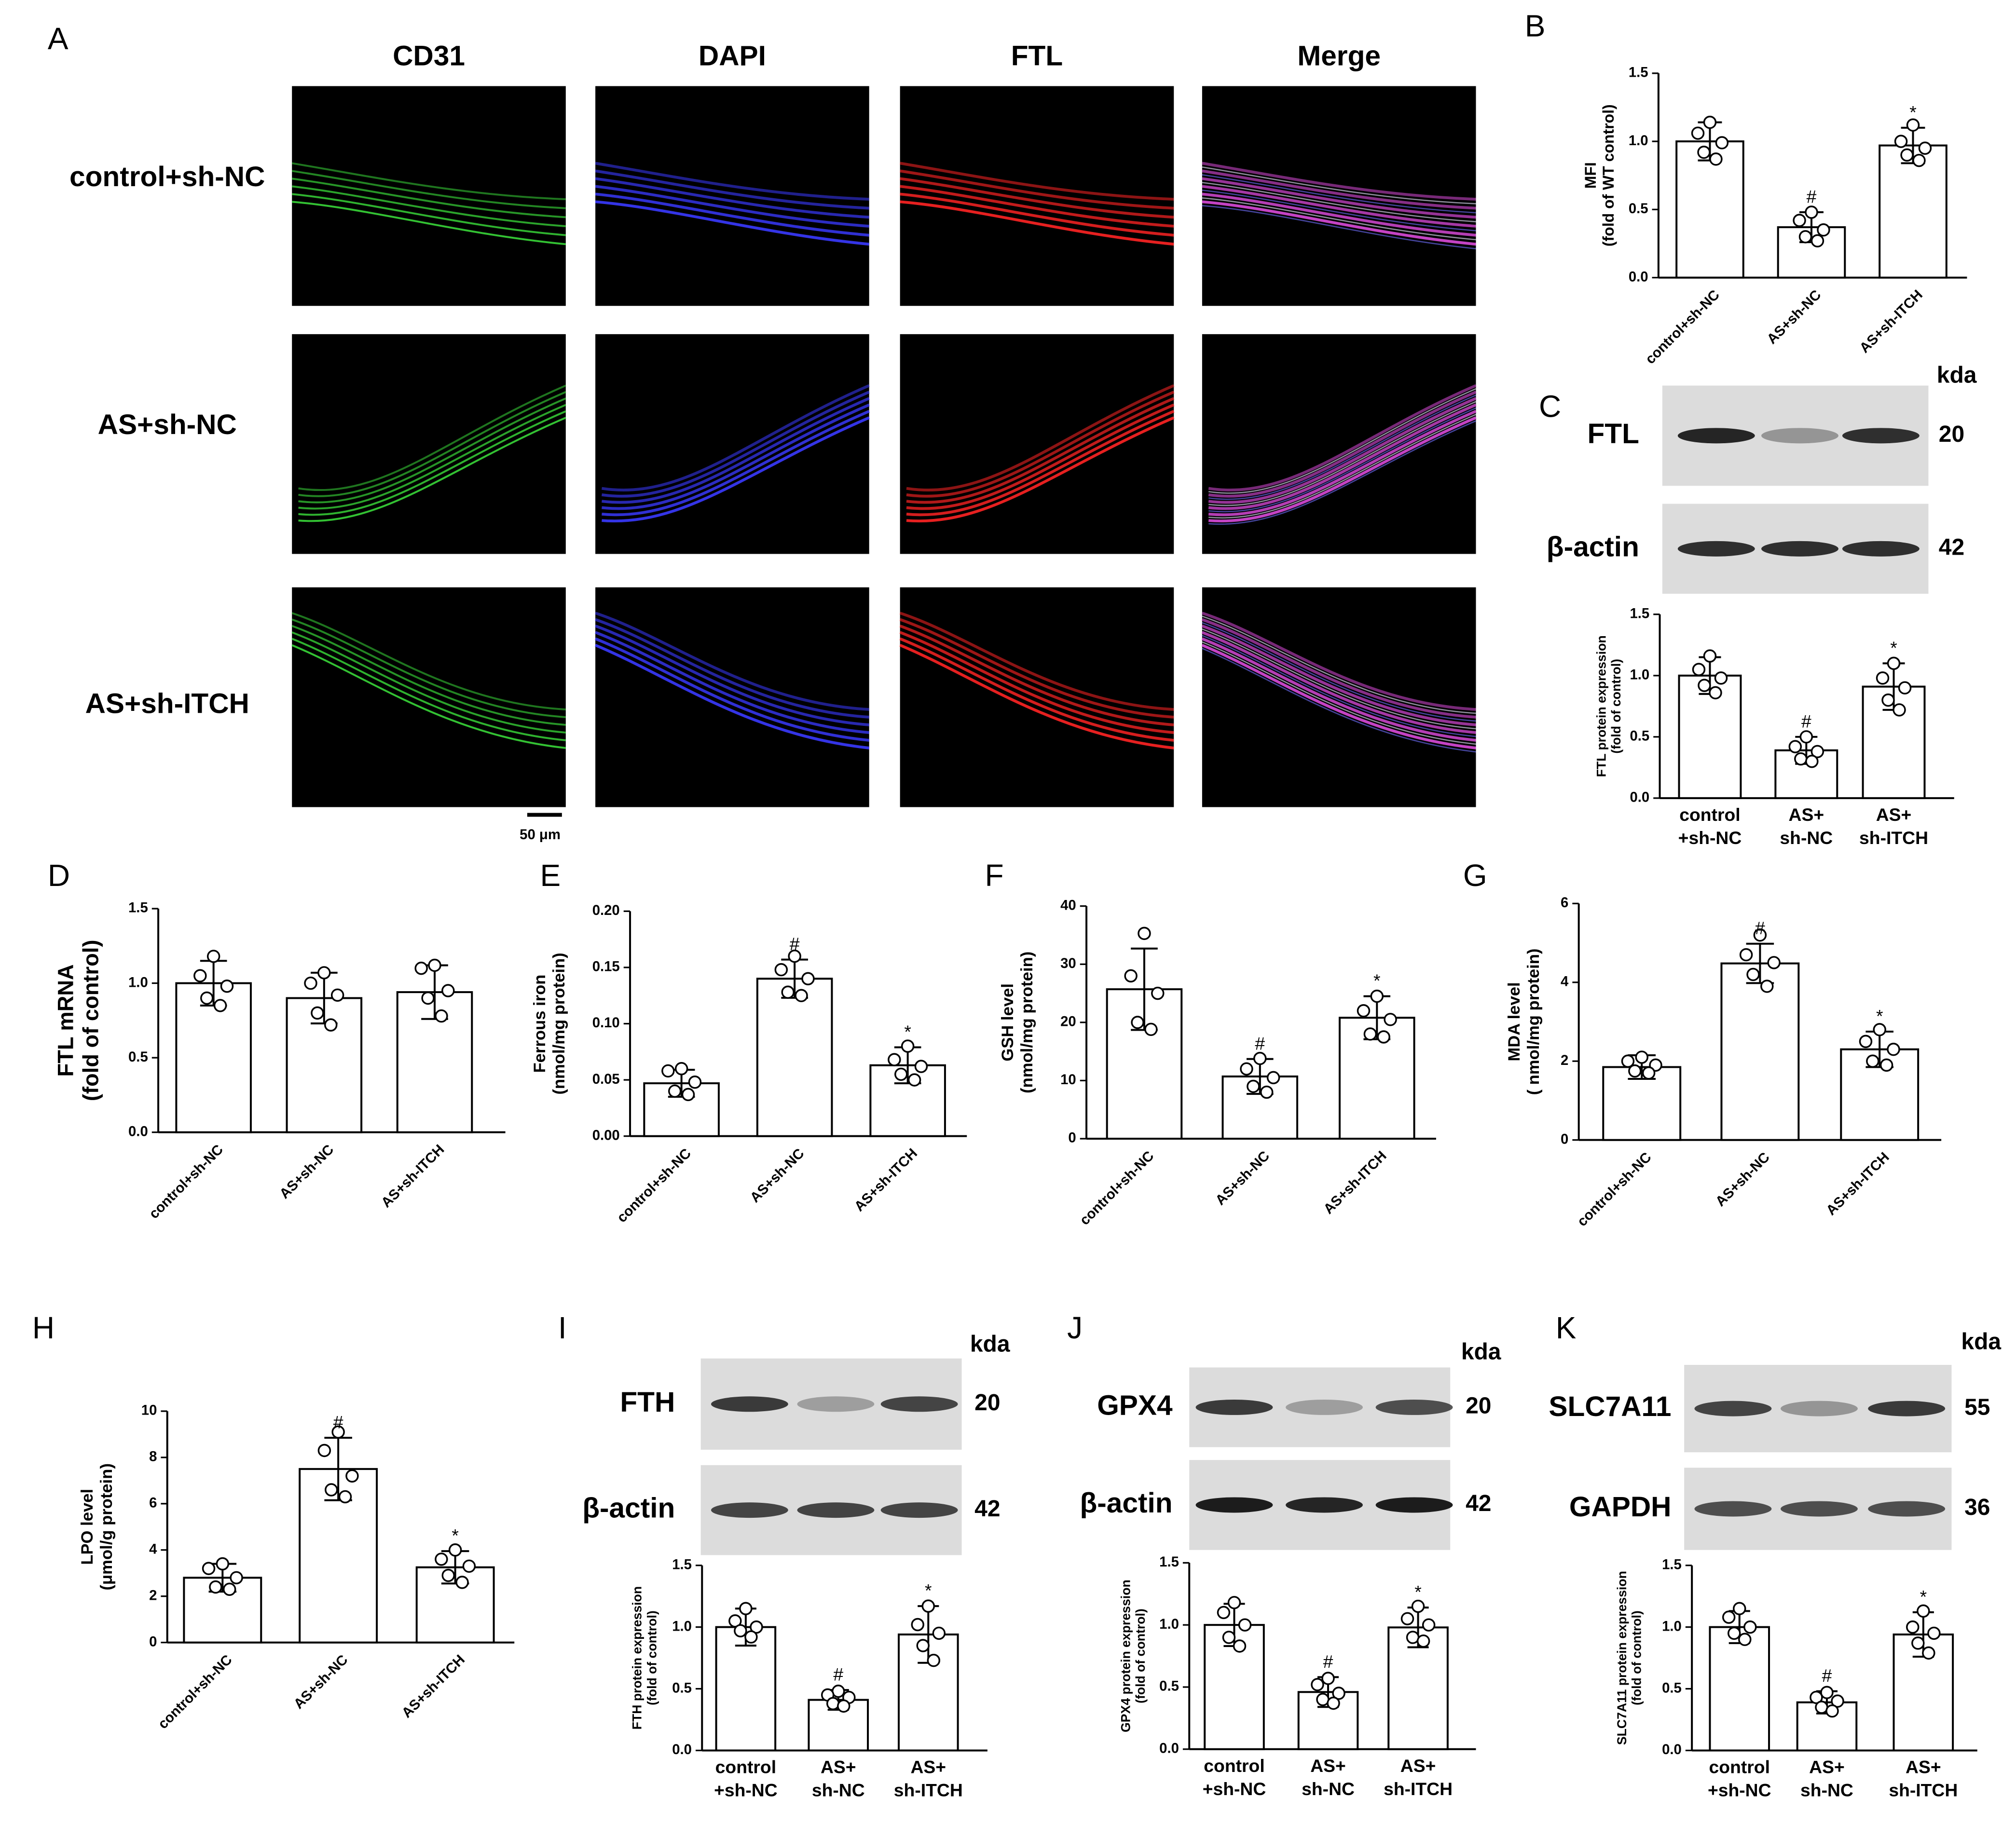 The height and width of the screenshot is (1825, 2016). I want to click on panel-letter: B, so click(1535, 26).